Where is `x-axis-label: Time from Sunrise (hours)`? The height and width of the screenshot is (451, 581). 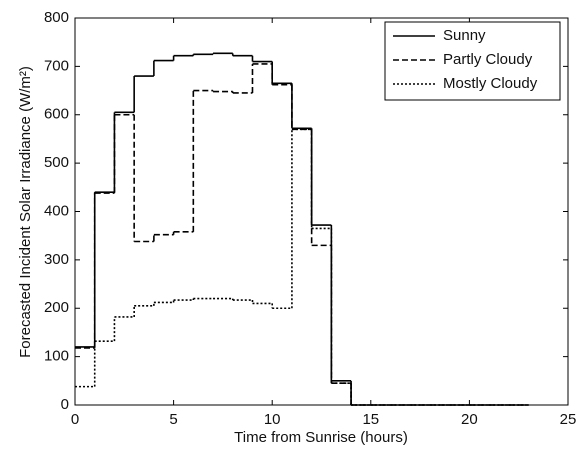 x-axis-label: Time from Sunrise (hours) is located at coordinates (321, 437).